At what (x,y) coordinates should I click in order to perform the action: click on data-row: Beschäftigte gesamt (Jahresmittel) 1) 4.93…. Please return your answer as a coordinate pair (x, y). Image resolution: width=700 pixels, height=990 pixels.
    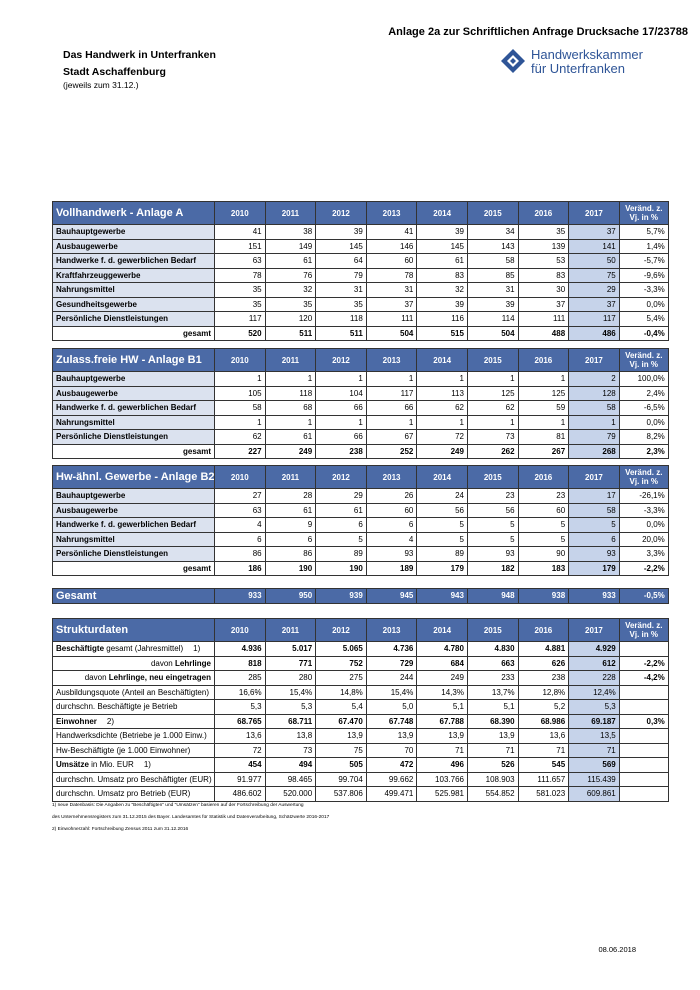
    Looking at the image, I should click on (360, 649).